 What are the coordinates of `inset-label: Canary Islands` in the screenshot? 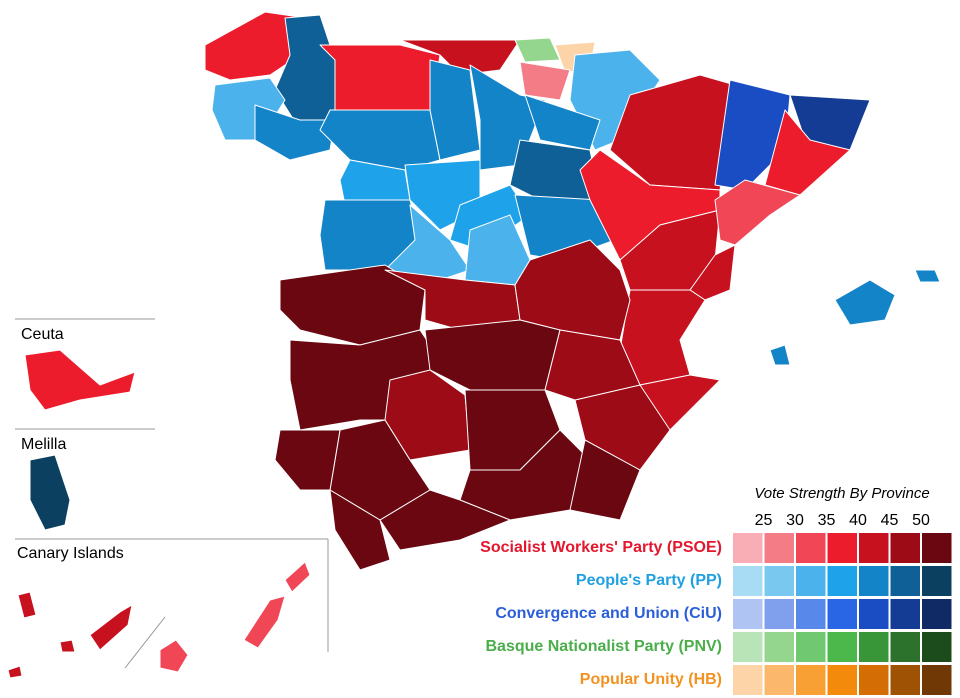 It's located at (70, 553).